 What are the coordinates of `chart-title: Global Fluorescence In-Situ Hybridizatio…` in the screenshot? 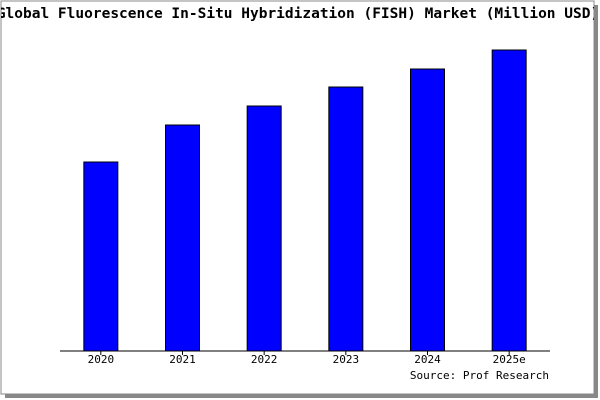 It's located at (299, 14).